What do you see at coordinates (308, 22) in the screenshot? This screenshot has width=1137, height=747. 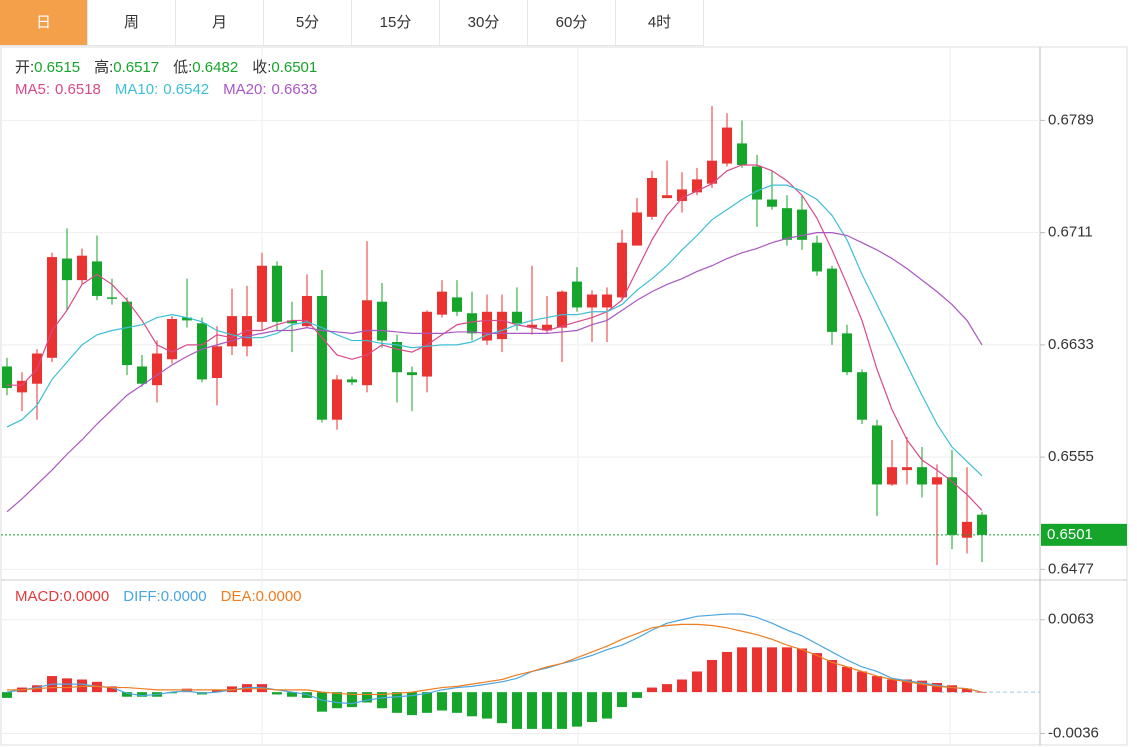 I see `tab: 5分` at bounding box center [308, 22].